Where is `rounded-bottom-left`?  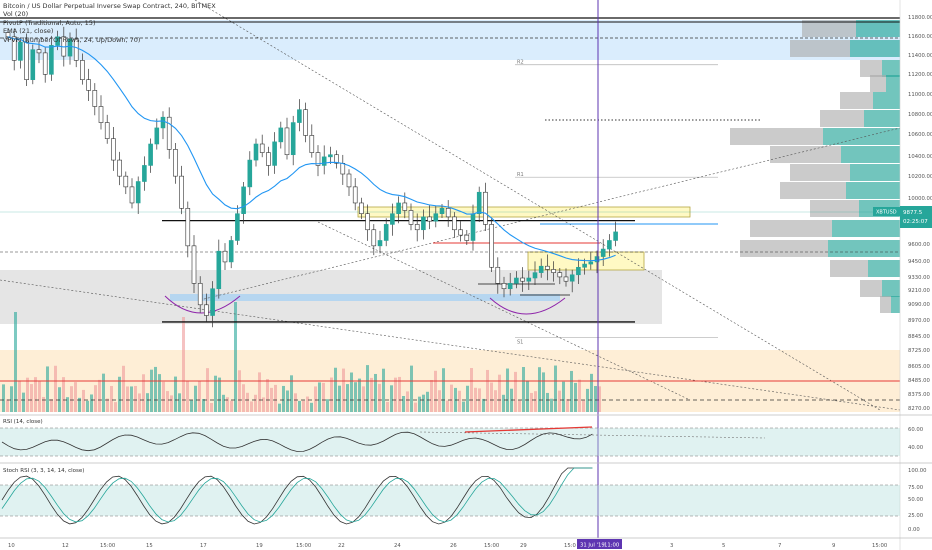 rounded-bottom-left is located at coordinates (202, 304).